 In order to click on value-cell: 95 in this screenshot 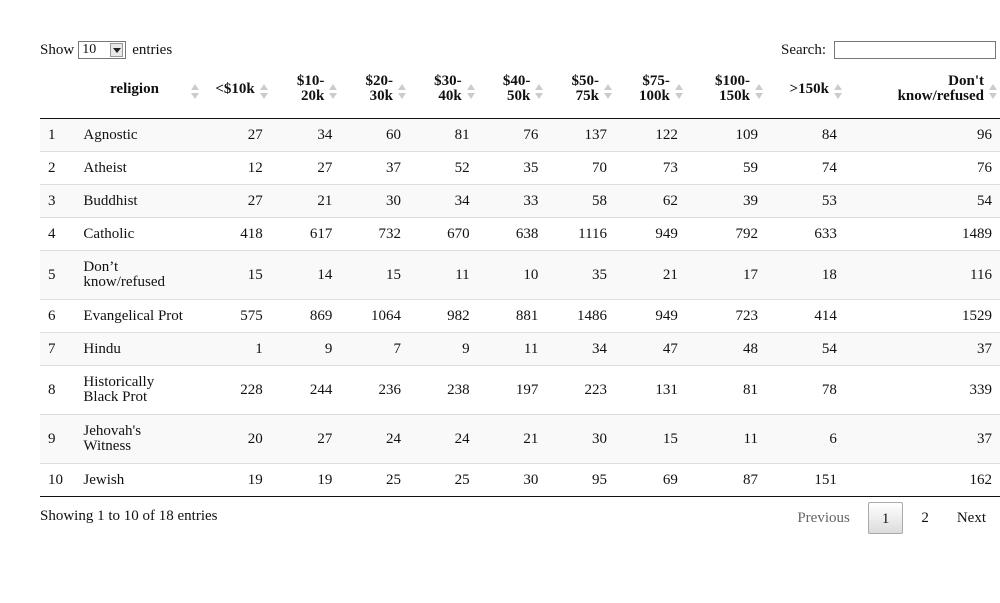, I will do `click(581, 480)`.